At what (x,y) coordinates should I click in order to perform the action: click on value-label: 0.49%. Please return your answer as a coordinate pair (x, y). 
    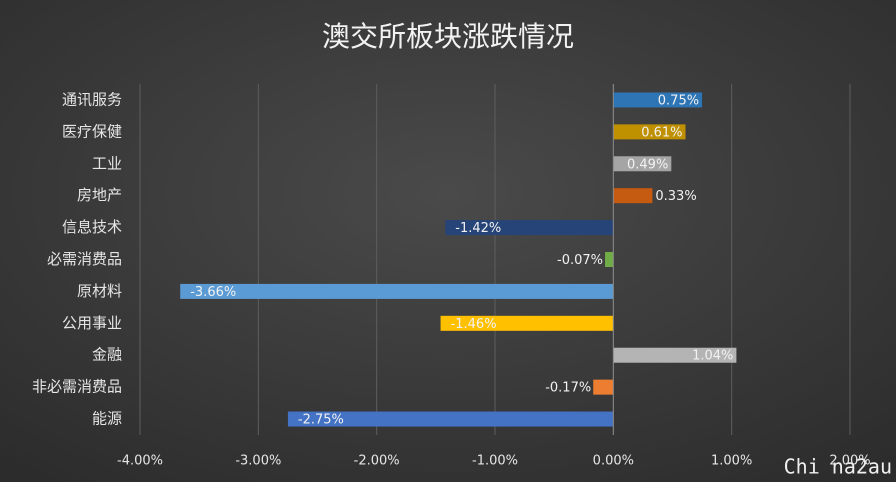
    Looking at the image, I should click on (647, 164).